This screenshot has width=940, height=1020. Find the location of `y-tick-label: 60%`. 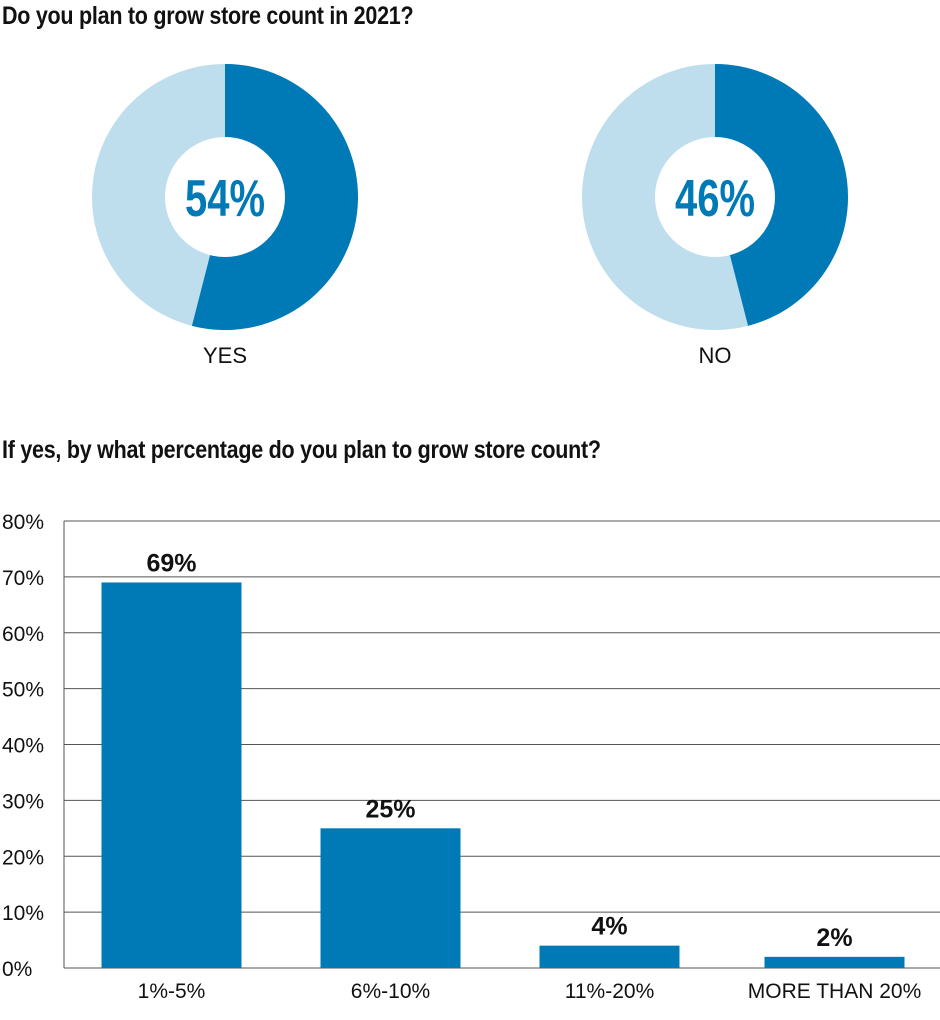

y-tick-label: 60% is located at coordinates (23, 634).